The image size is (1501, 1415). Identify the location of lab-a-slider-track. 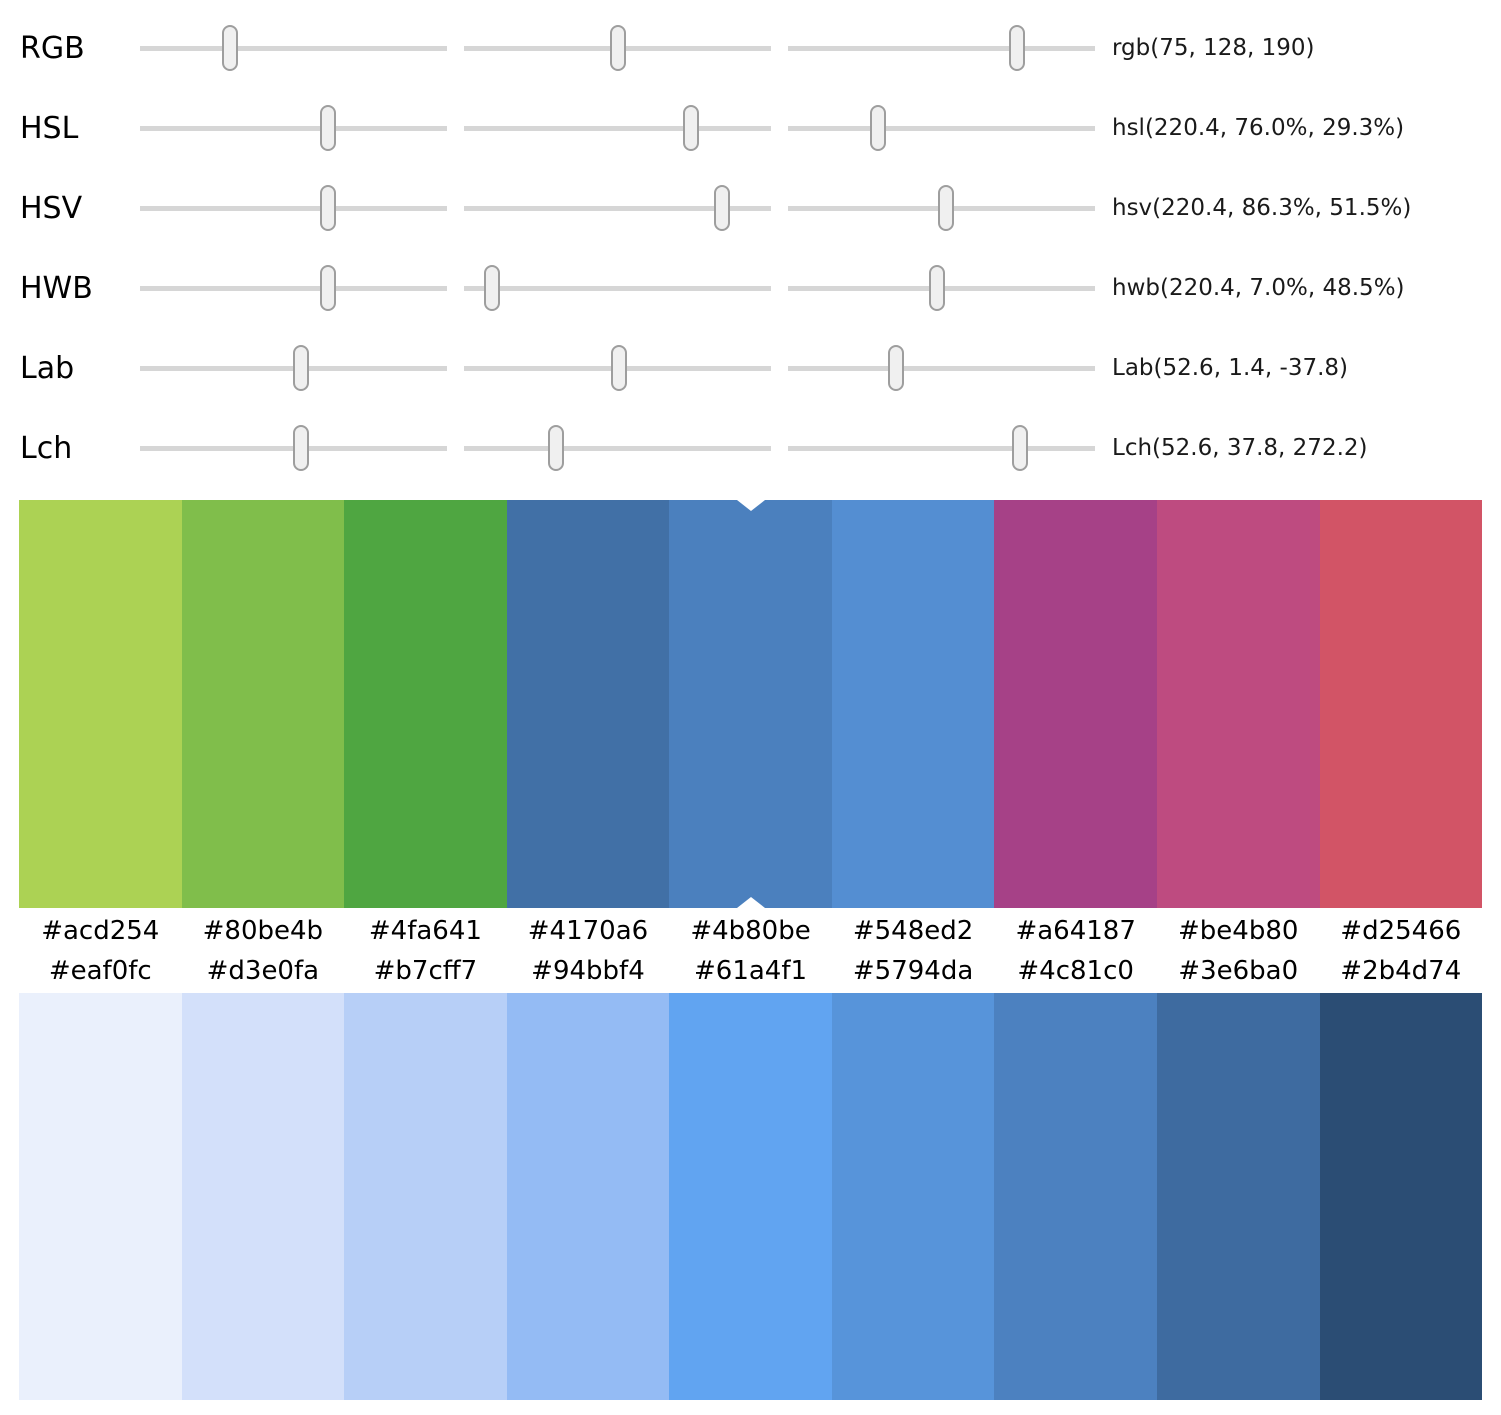
(617, 368).